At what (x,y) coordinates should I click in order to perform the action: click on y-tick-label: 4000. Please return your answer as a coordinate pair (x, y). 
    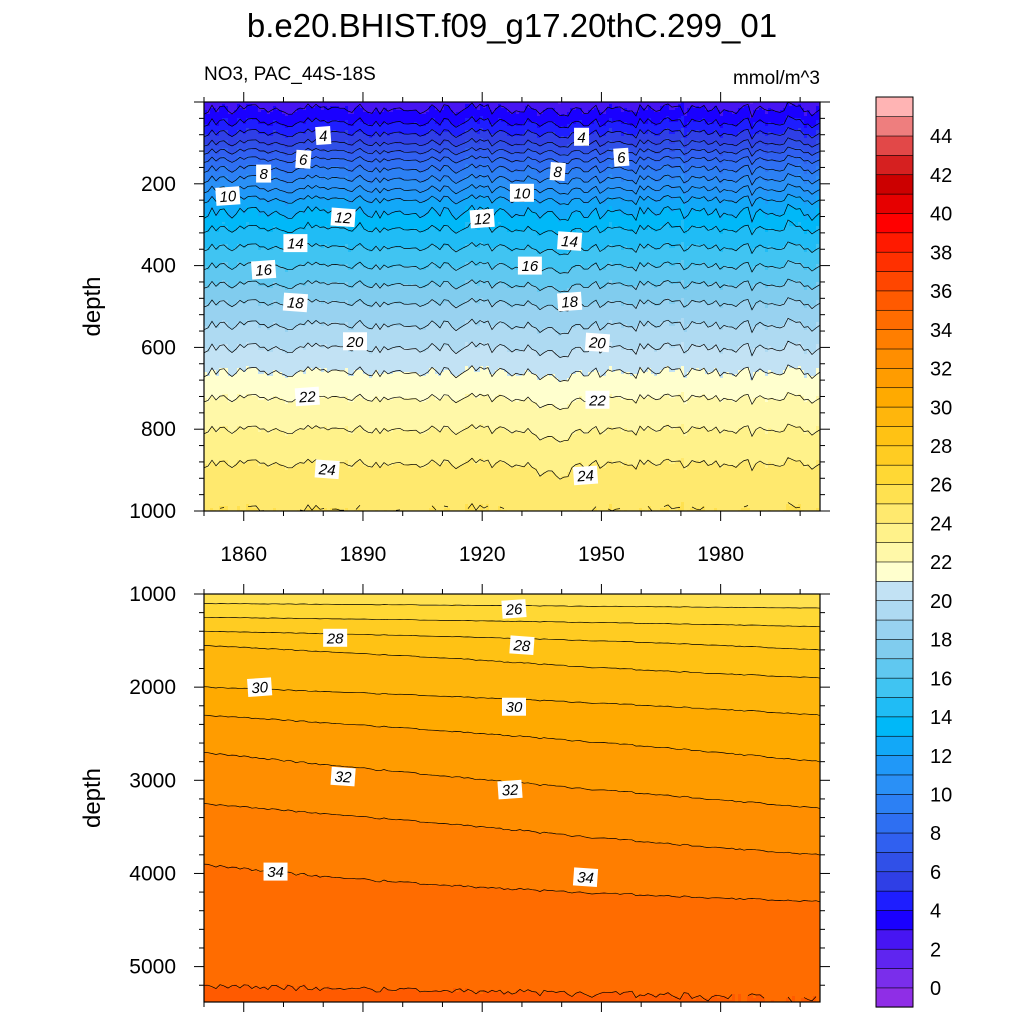
    Looking at the image, I should click on (152, 873).